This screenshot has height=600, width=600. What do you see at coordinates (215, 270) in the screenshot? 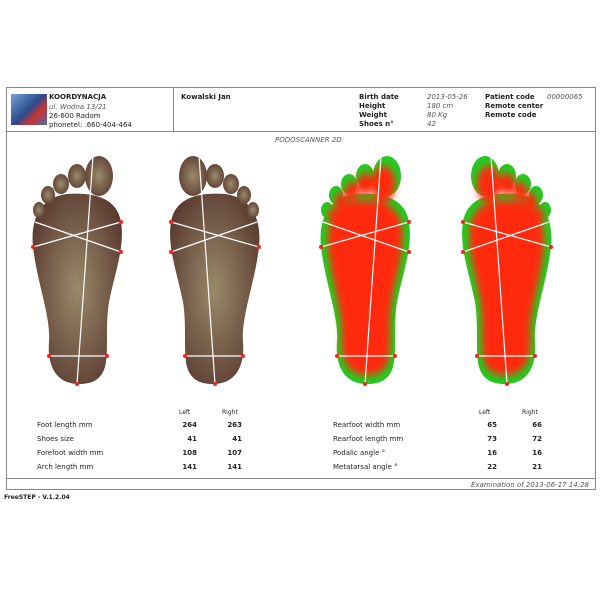
I see `right-foot-photo` at bounding box center [215, 270].